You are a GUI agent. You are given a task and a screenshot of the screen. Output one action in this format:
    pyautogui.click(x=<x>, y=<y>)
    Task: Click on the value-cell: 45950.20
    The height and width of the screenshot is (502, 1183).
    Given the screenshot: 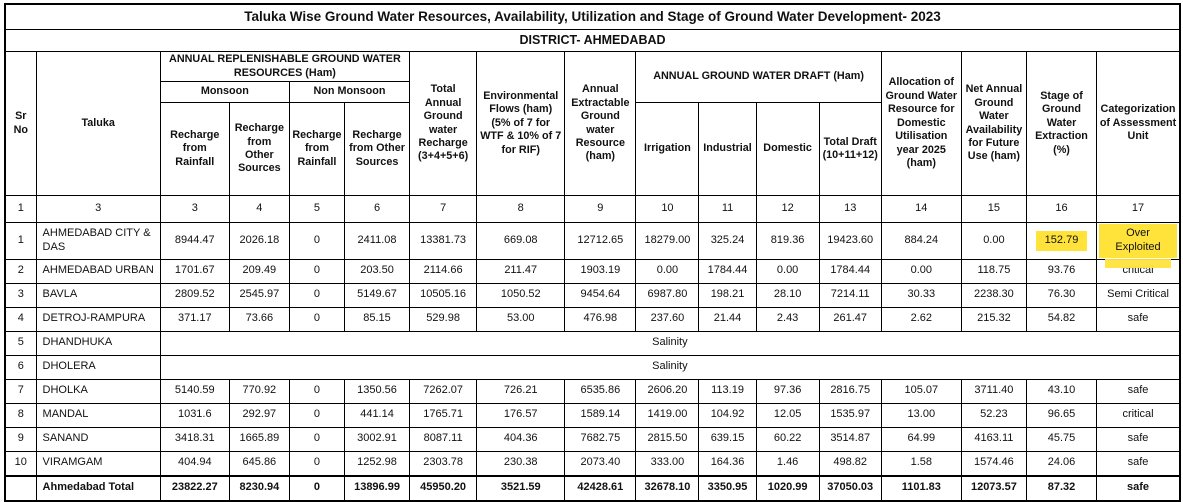 What is the action you would take?
    pyautogui.click(x=443, y=487)
    